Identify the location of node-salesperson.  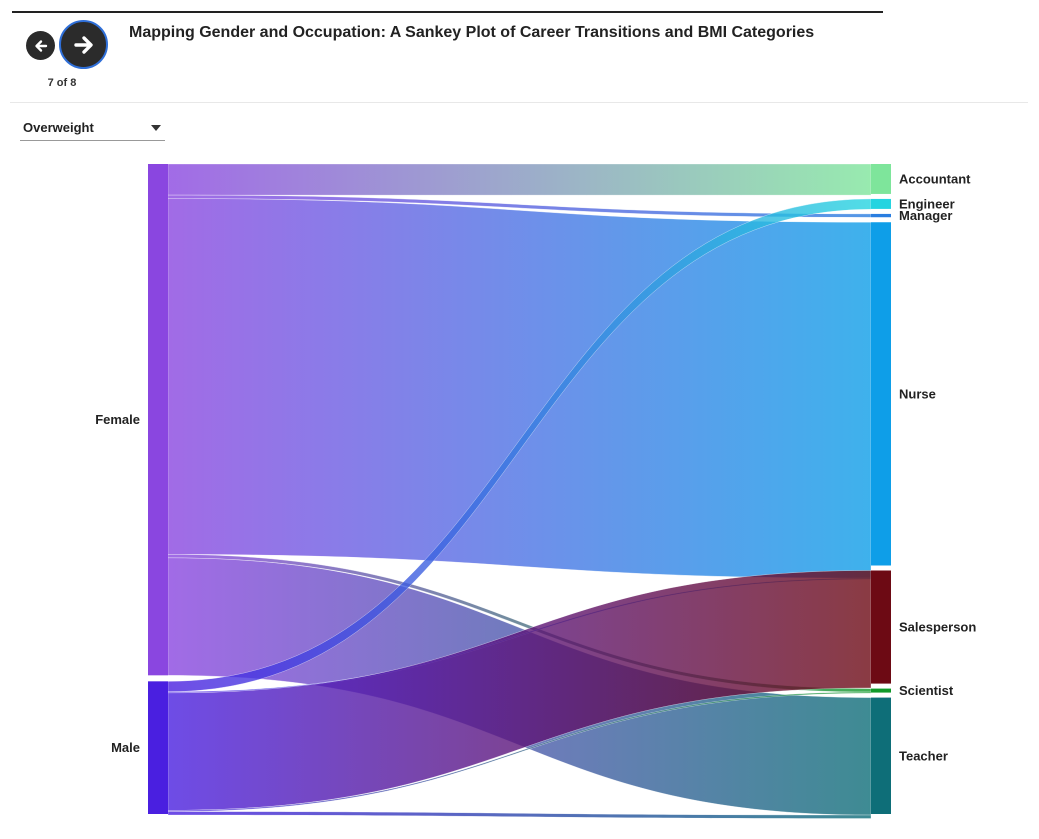
(881, 627).